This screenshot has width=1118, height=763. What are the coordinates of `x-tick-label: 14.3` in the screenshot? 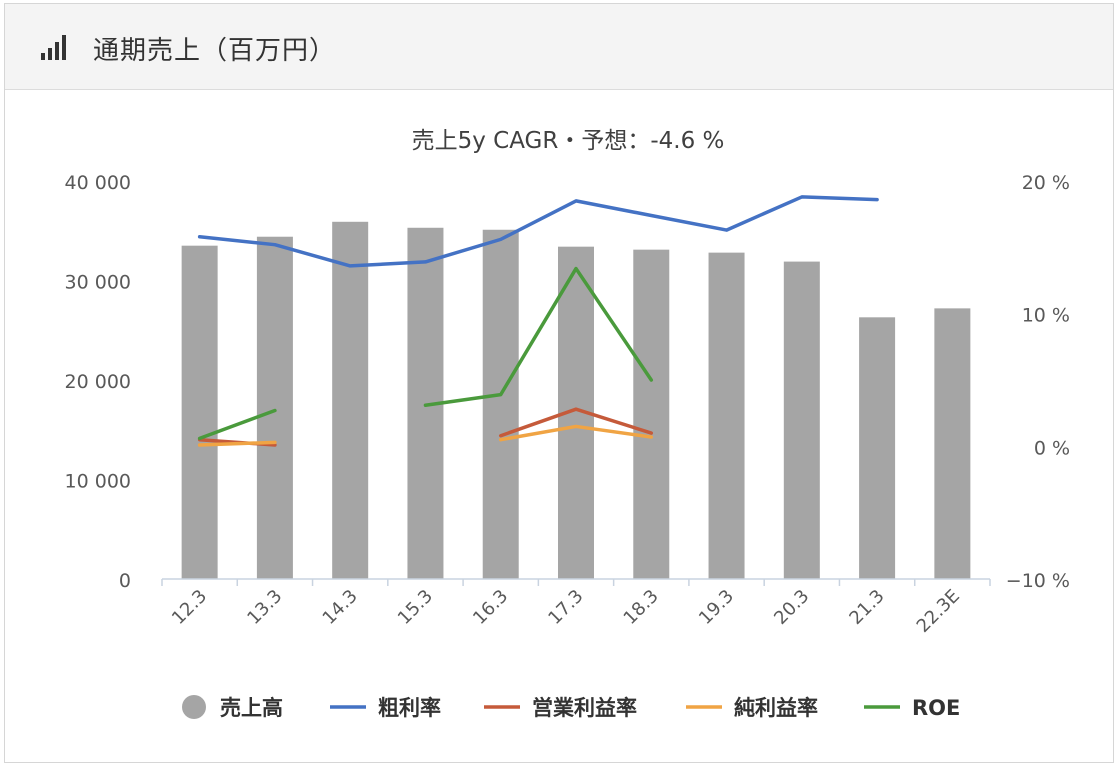 It's located at (340, 607).